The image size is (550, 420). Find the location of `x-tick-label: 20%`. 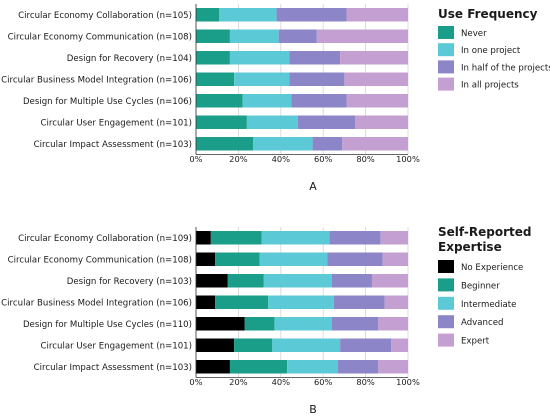

x-tick-label: 20% is located at coordinates (238, 159).